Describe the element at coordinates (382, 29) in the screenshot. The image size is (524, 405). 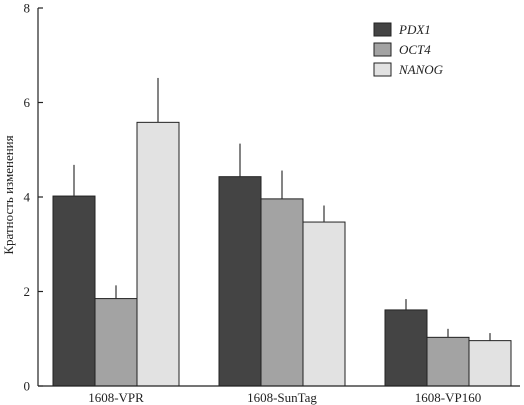
I see `legend-swatch-pdx1` at that location.